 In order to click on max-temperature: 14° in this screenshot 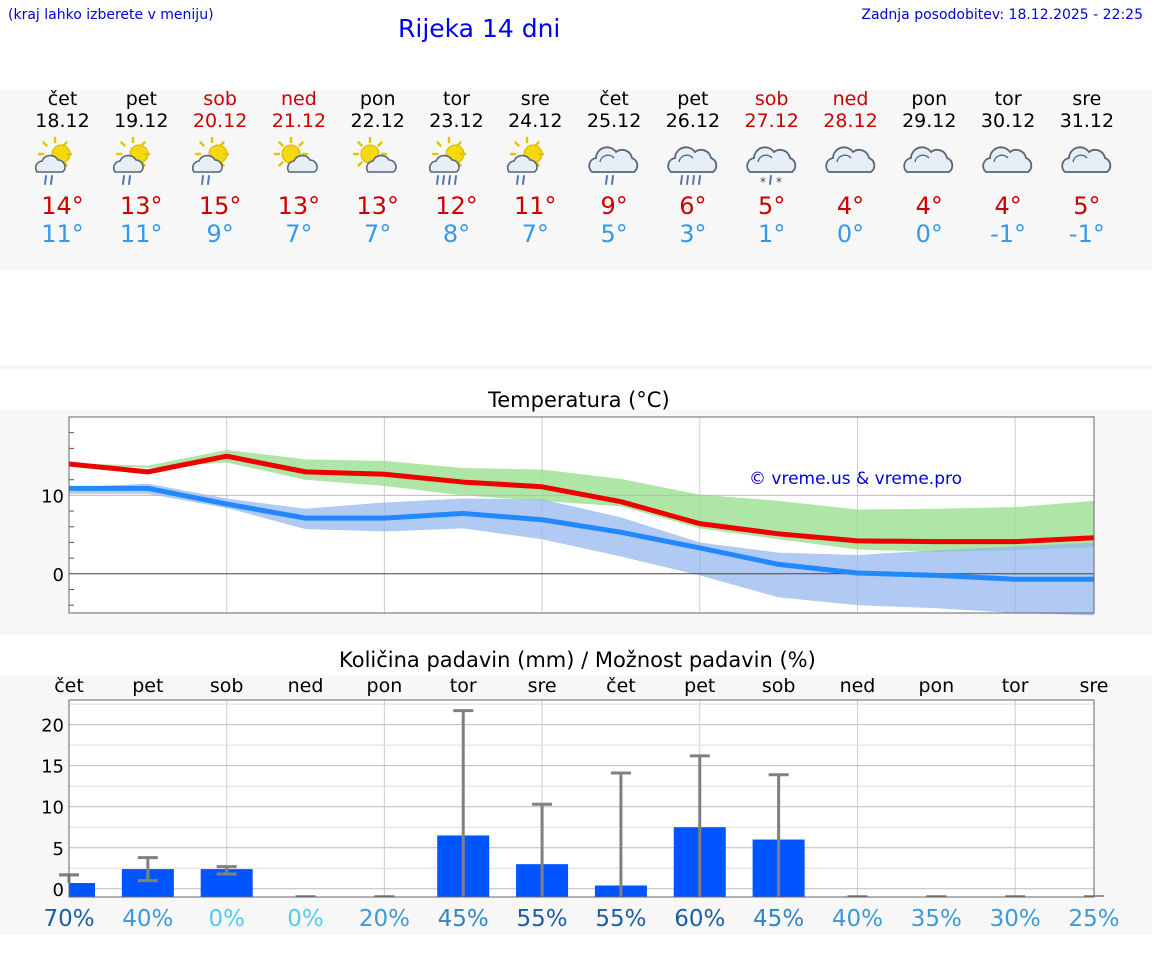, I will do `click(62, 206)`.